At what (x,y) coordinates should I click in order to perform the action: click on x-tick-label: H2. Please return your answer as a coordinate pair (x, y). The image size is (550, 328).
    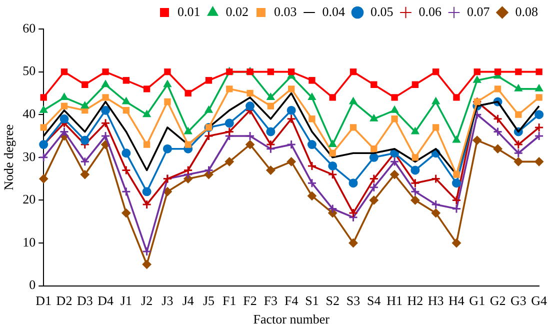
    Looking at the image, I should click on (415, 300).